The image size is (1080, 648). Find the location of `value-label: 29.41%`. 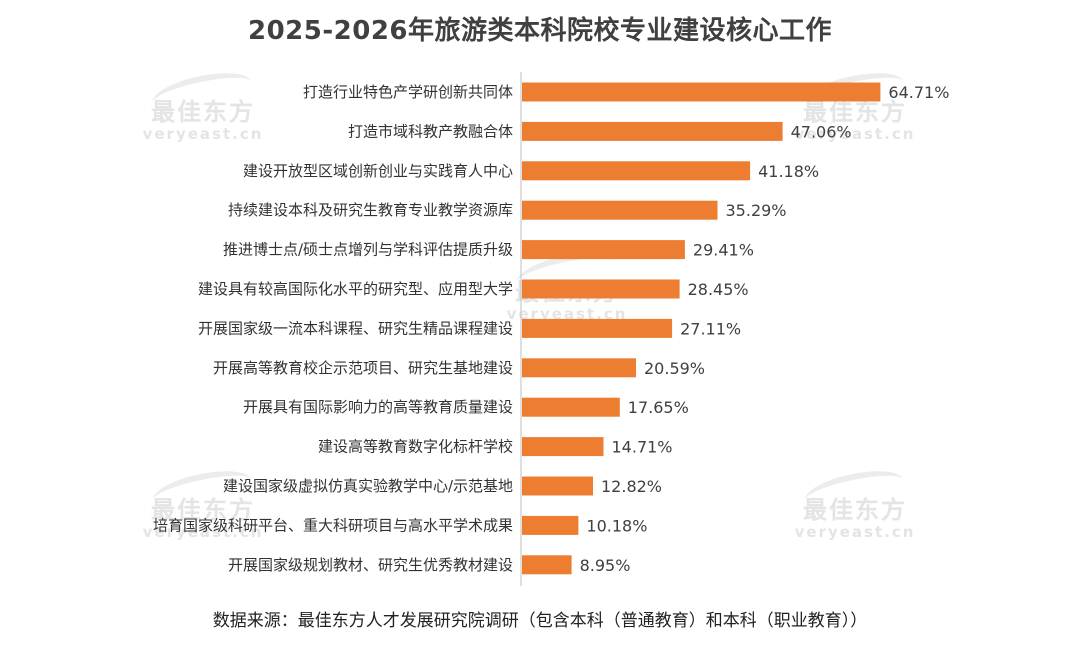

value-label: 29.41% is located at coordinates (723, 250).